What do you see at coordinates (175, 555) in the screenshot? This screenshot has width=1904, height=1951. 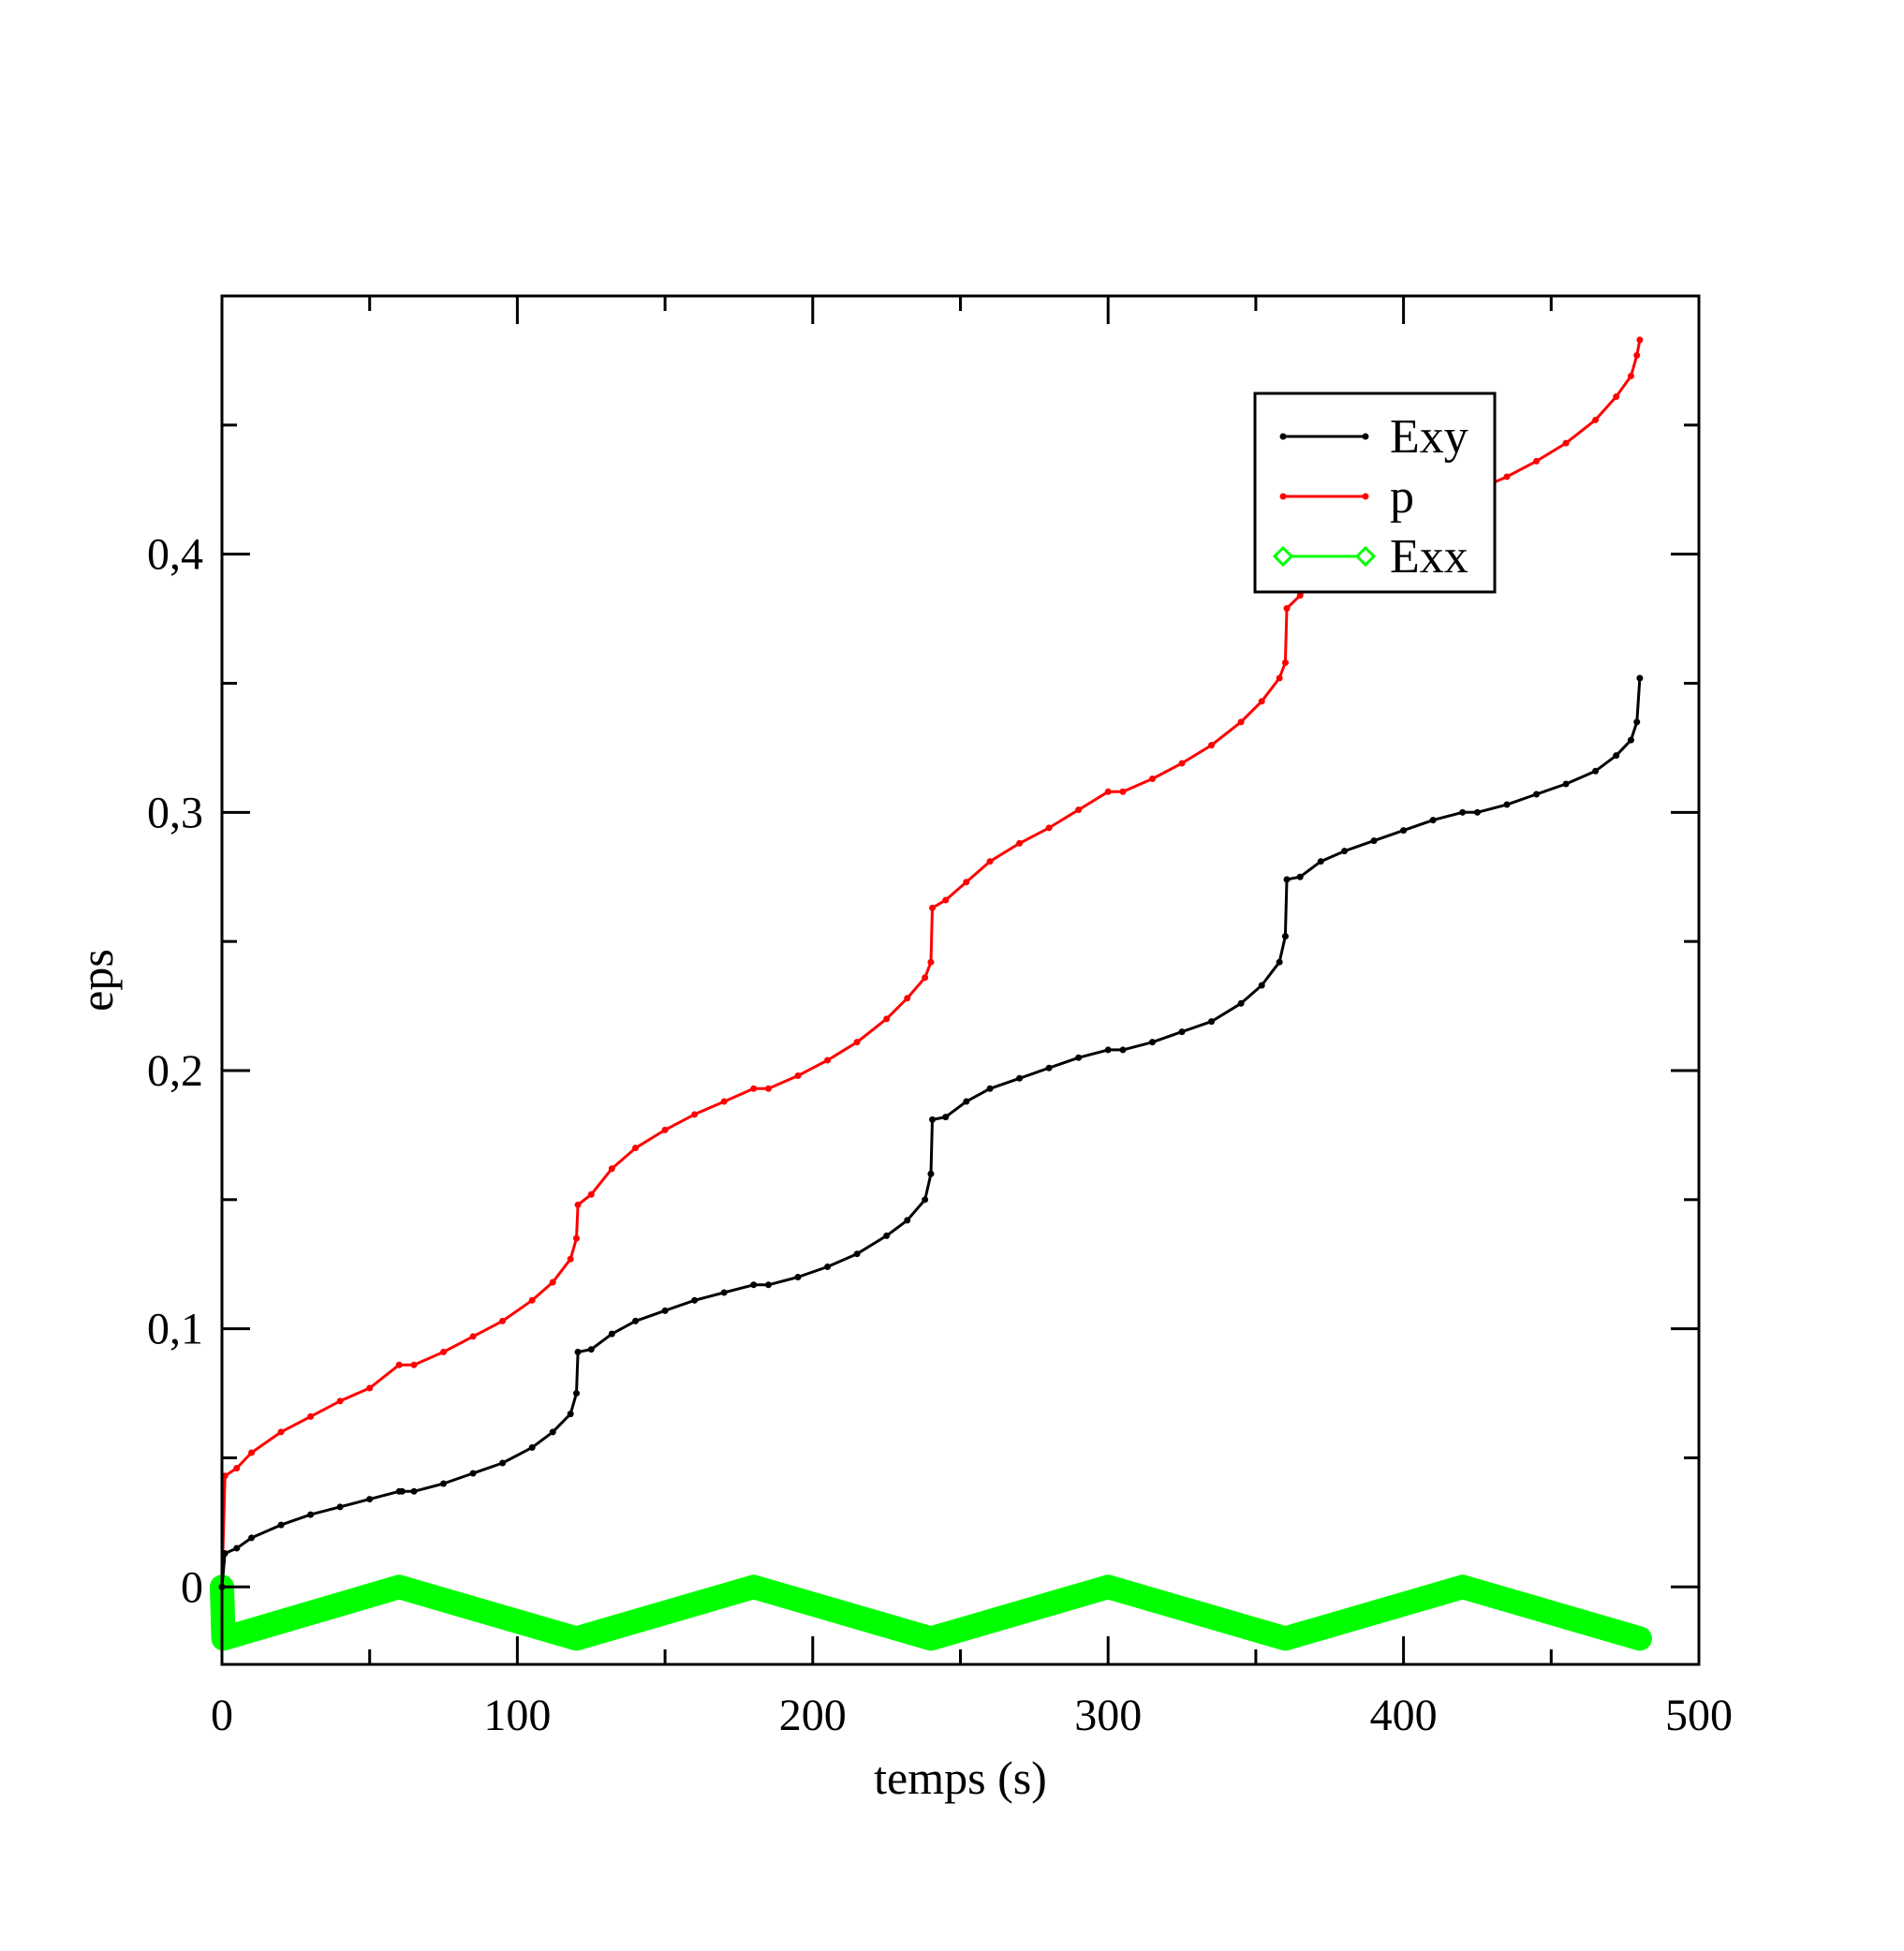 I see `y-tick-label: 0,4` at bounding box center [175, 555].